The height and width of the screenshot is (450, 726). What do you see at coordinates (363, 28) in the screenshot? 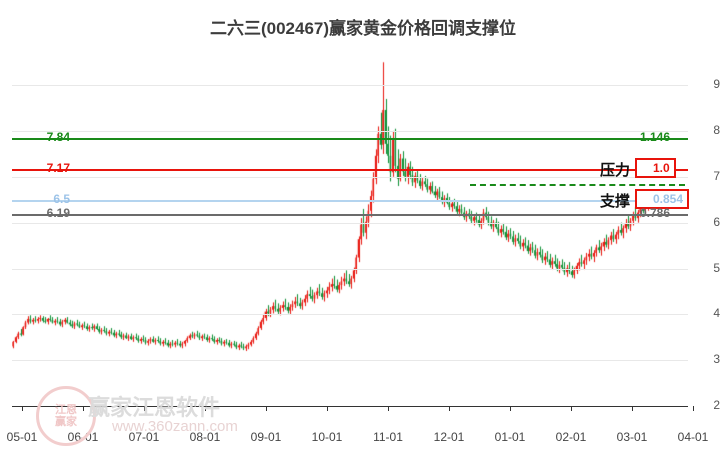
I see `page-title: 二六三(002467)赢家黄金价格回调支撑位` at bounding box center [363, 28].